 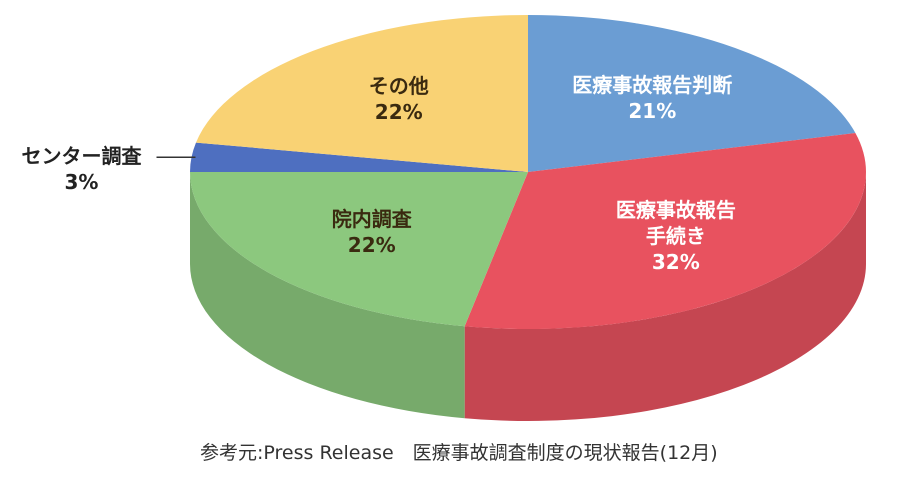 What do you see at coordinates (459, 453) in the screenshot?
I see `source-note: 参考元:Press Release 医療事故調査制度の現状報告(12月)` at bounding box center [459, 453].